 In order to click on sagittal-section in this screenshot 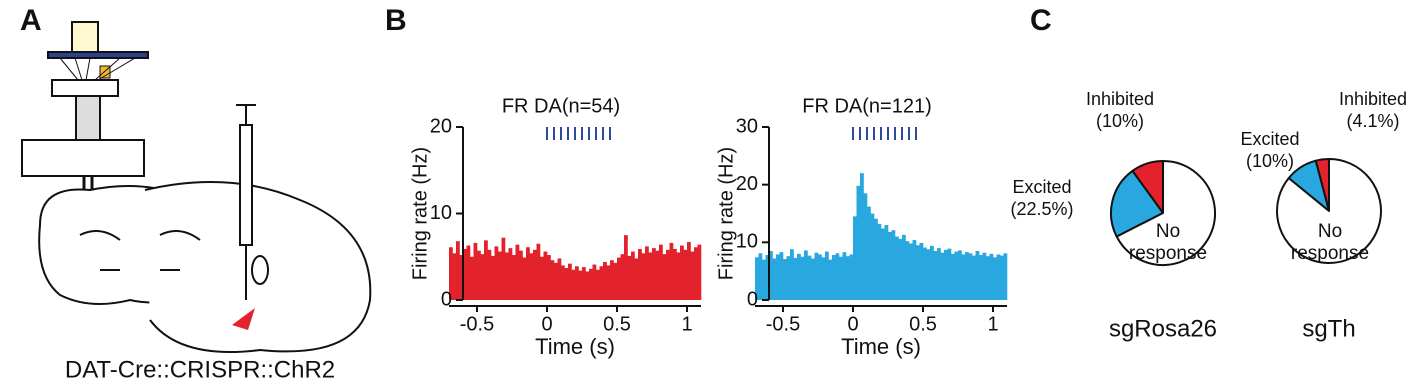, I will do `click(258, 267)`.